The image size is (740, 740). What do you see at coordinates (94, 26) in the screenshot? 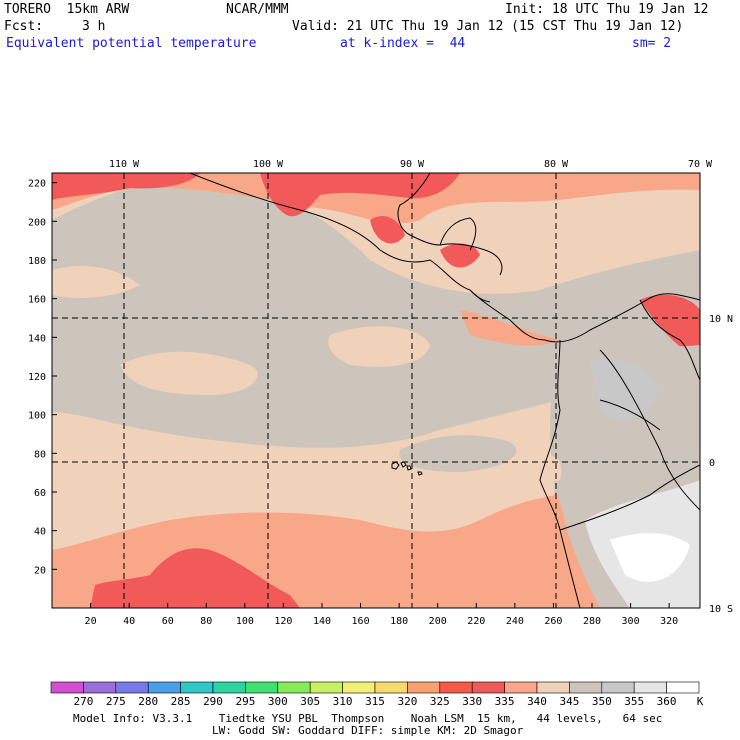
I see `forecast-value: 3 h` at bounding box center [94, 26].